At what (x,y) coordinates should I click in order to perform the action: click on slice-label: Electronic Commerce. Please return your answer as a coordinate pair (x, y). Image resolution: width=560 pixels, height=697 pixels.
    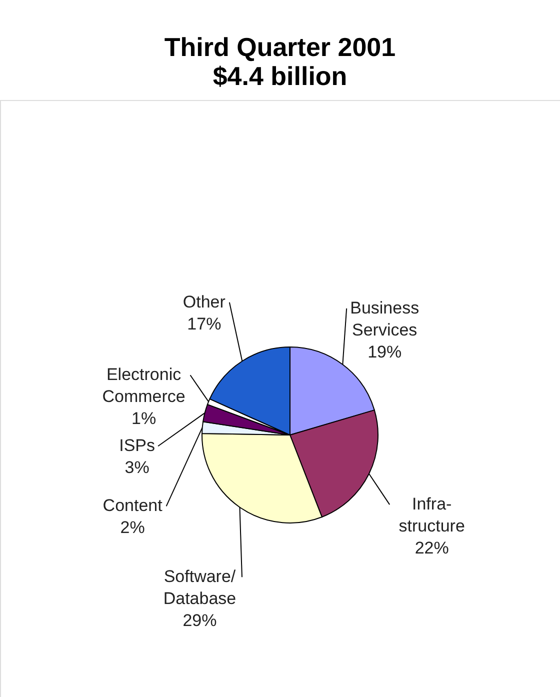
    Looking at the image, I should click on (144, 385).